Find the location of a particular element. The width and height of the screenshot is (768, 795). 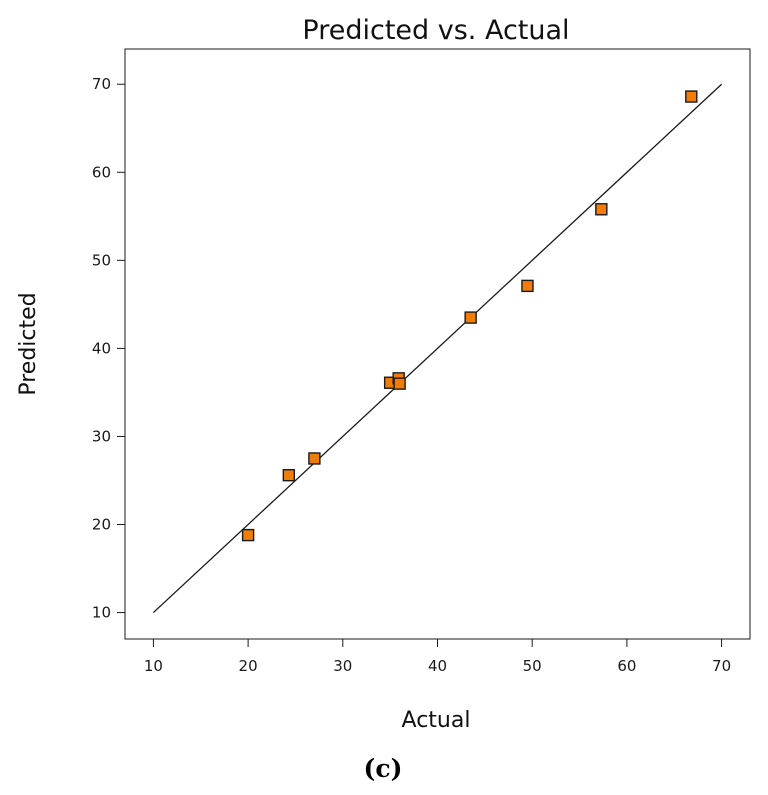

x-tick-label: 40 is located at coordinates (437, 666).